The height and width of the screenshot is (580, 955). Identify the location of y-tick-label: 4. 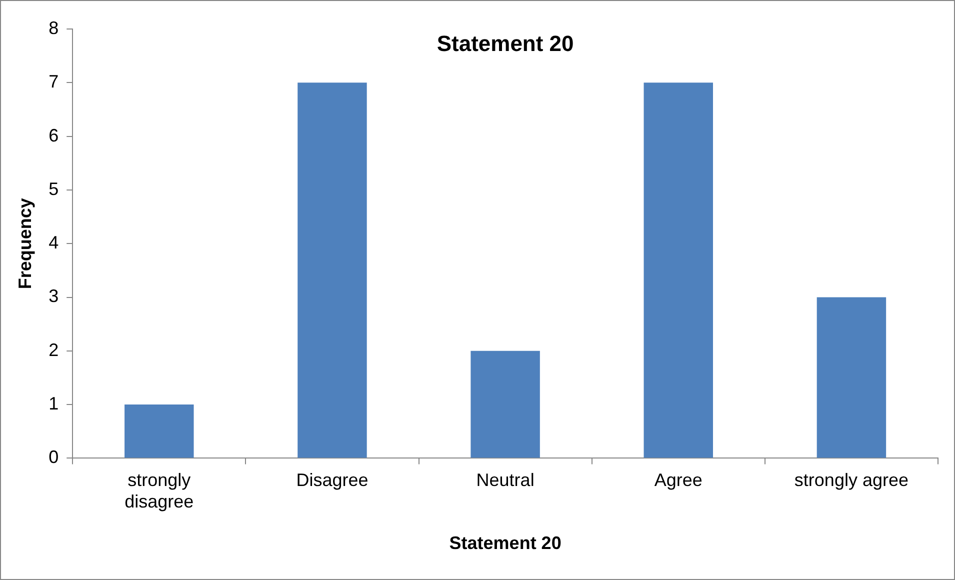
(53, 242).